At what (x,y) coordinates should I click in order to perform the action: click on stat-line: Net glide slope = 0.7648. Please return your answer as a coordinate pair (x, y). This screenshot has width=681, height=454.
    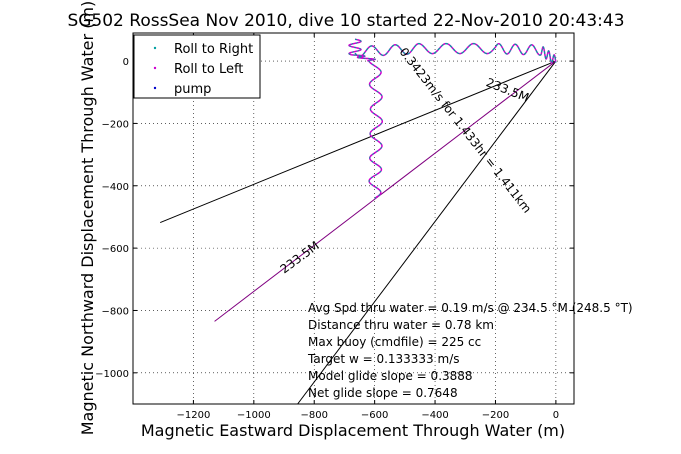
    Looking at the image, I should click on (383, 393).